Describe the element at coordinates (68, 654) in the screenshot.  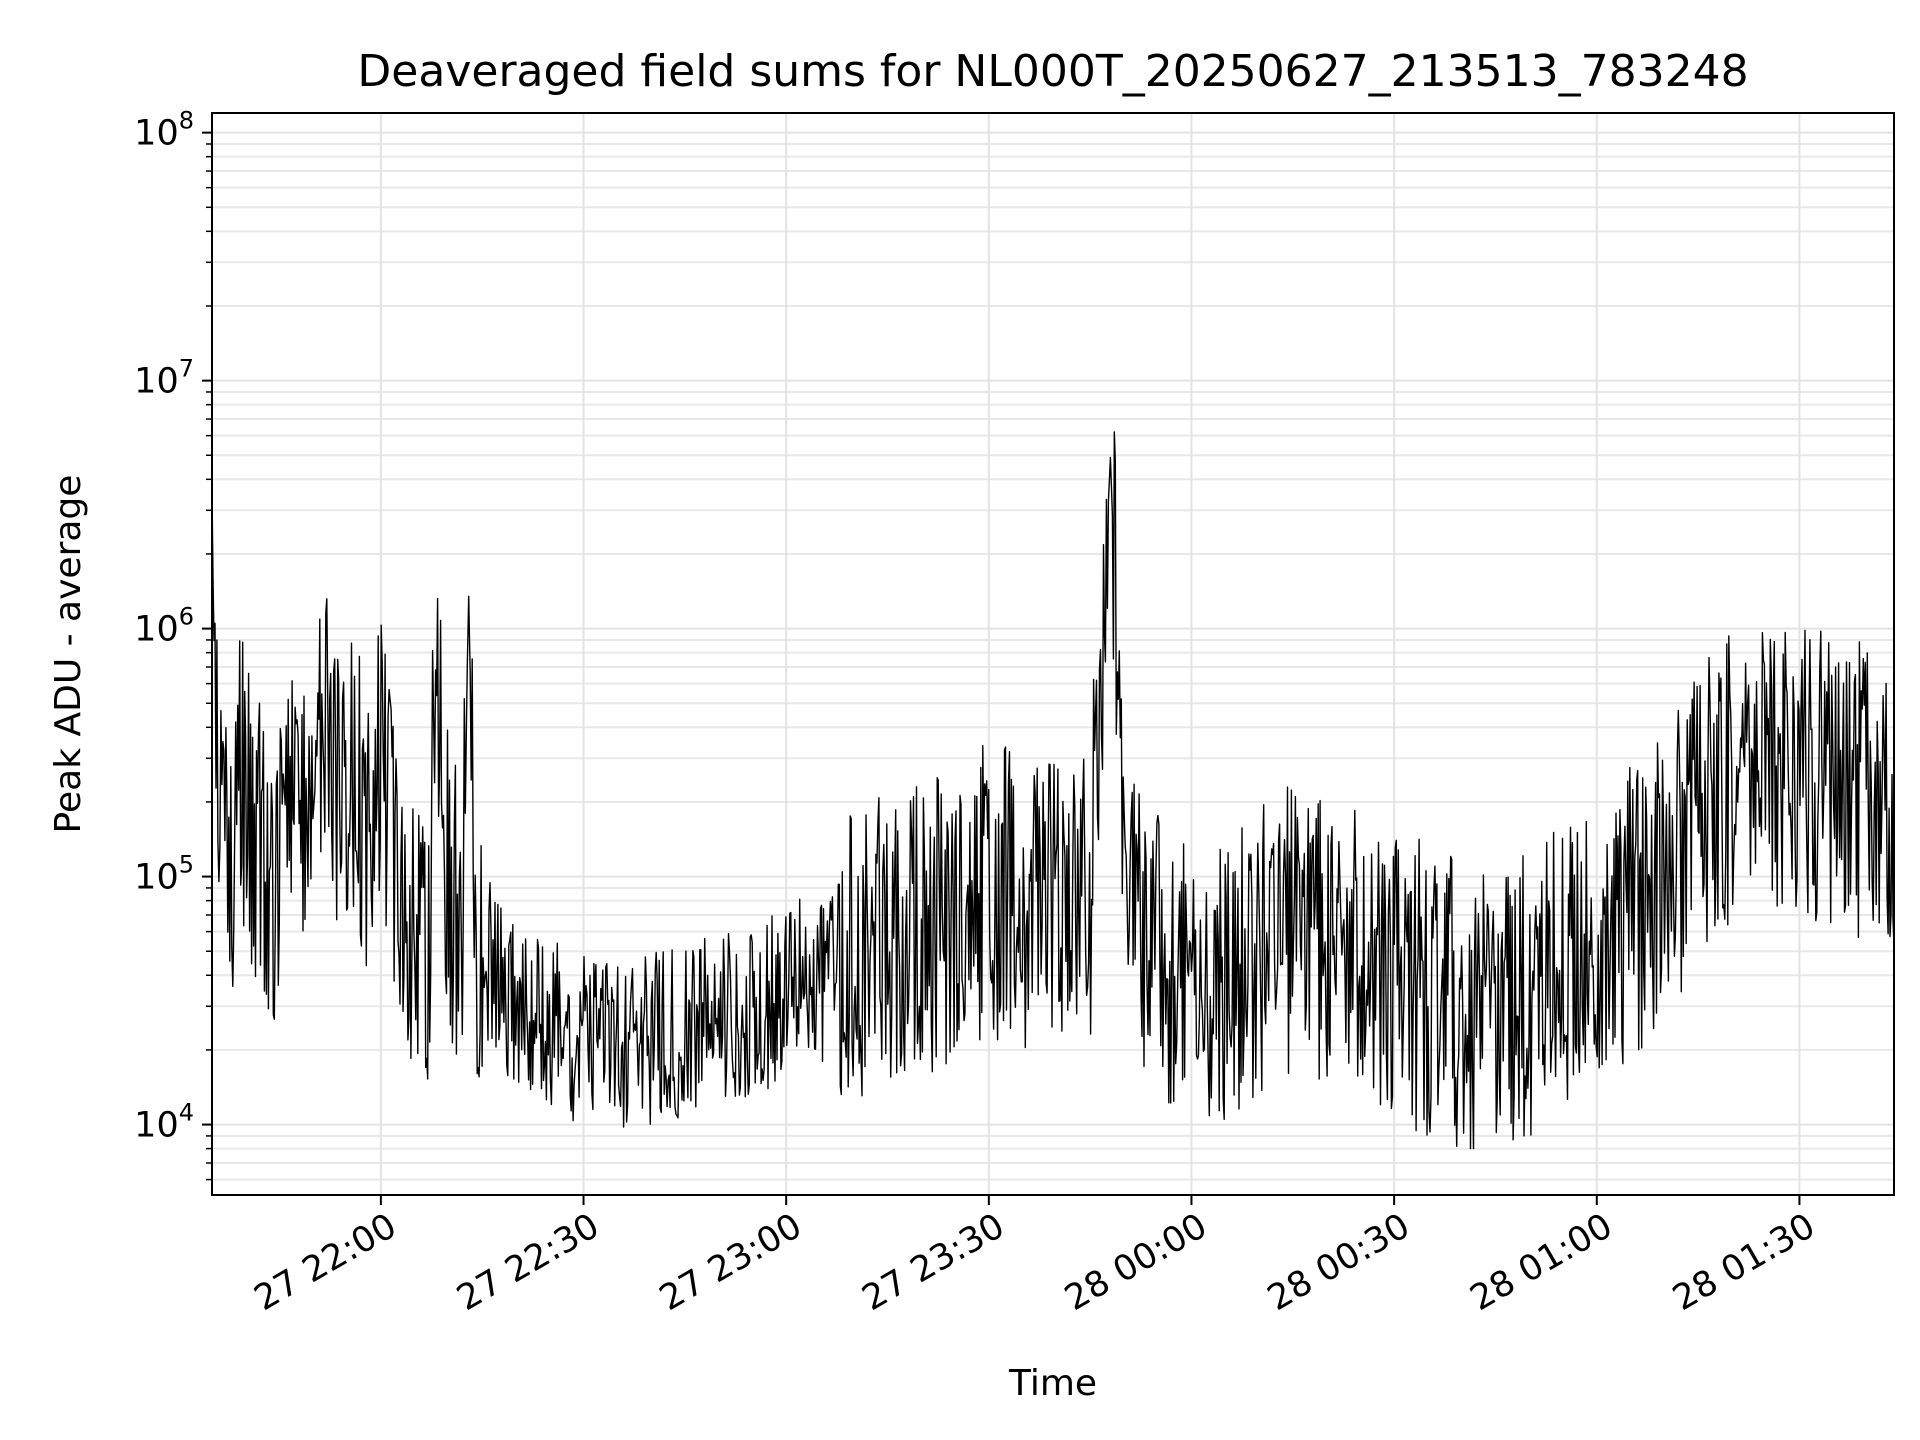
I see `y-axis-label: Peak ADU - average` at that location.